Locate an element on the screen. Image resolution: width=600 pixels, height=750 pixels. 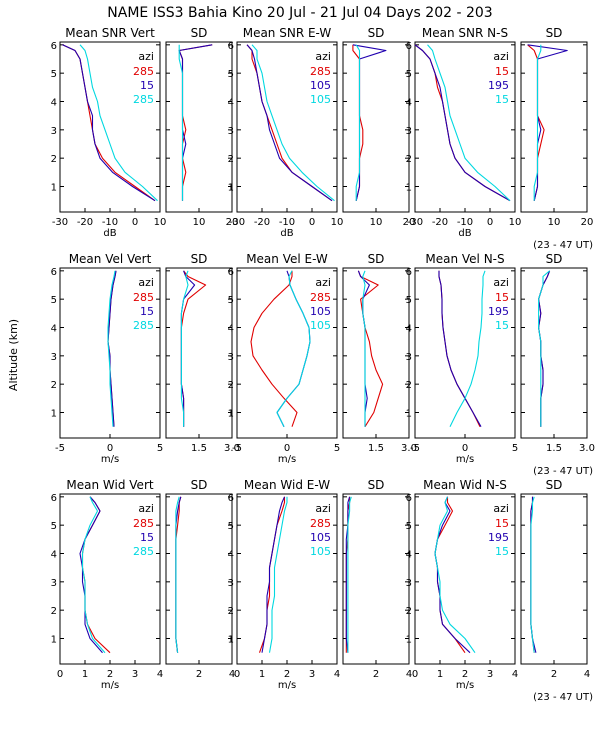
panel-title: Mean Wid E-W is located at coordinates (287, 485).